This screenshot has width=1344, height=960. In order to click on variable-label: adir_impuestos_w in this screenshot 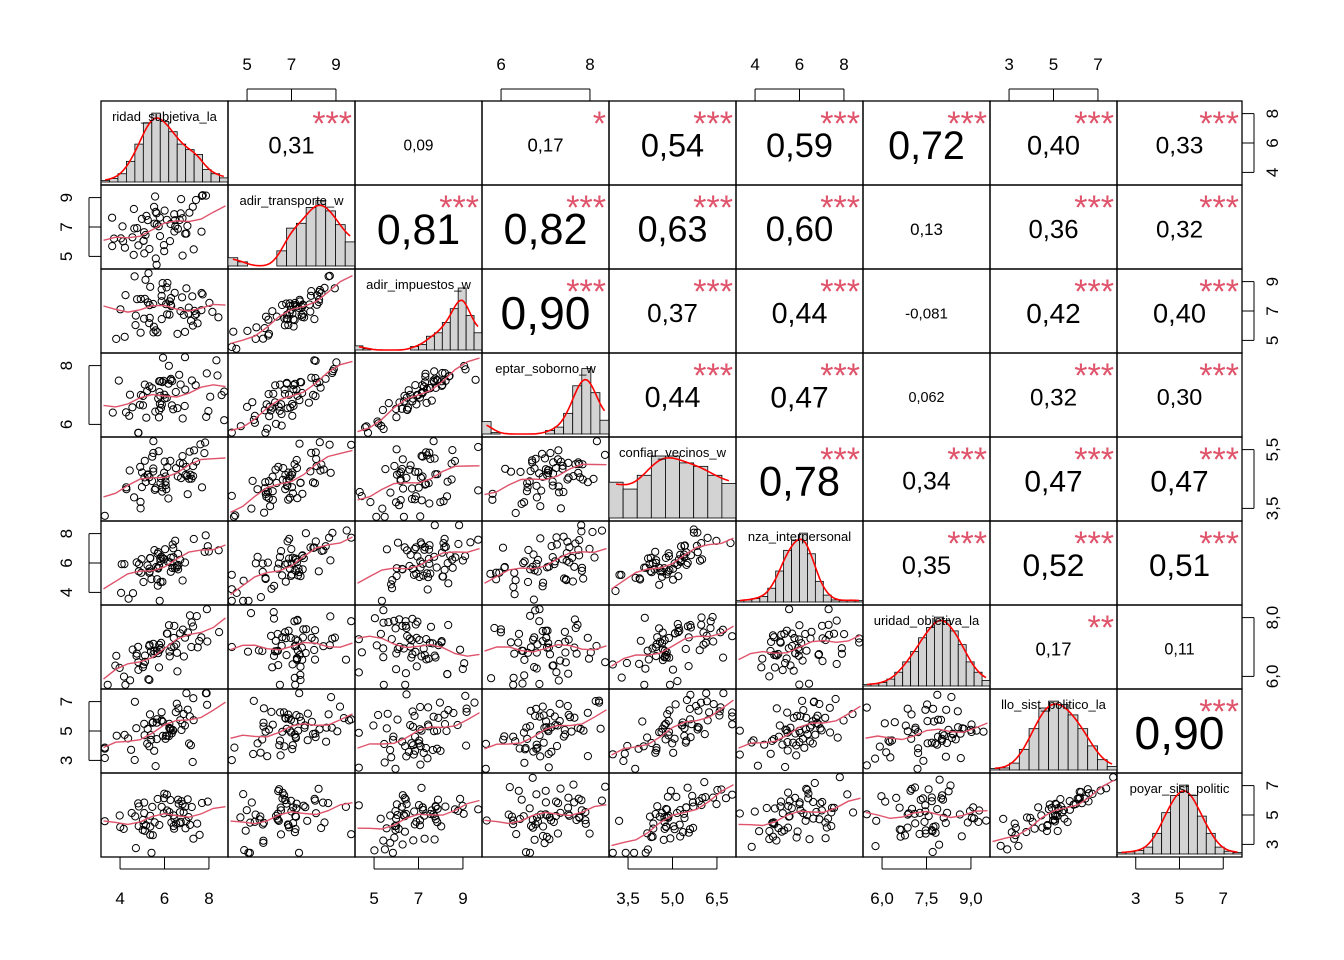, I will do `click(418, 284)`.